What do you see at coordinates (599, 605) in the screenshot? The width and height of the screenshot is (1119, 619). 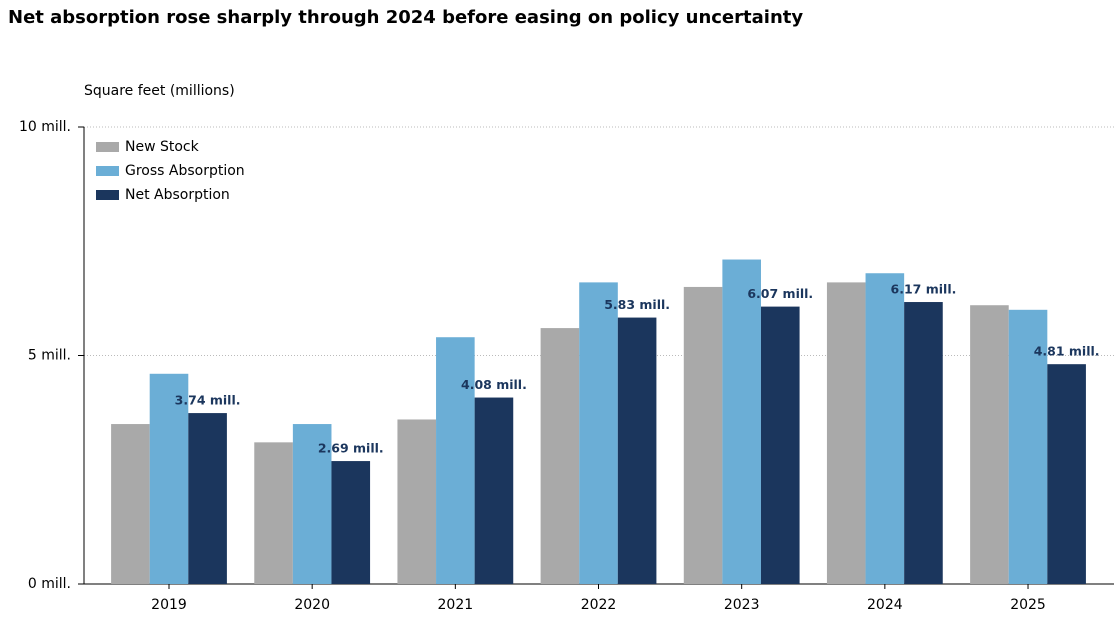 I see `x-tick-label: 2022` at bounding box center [599, 605].